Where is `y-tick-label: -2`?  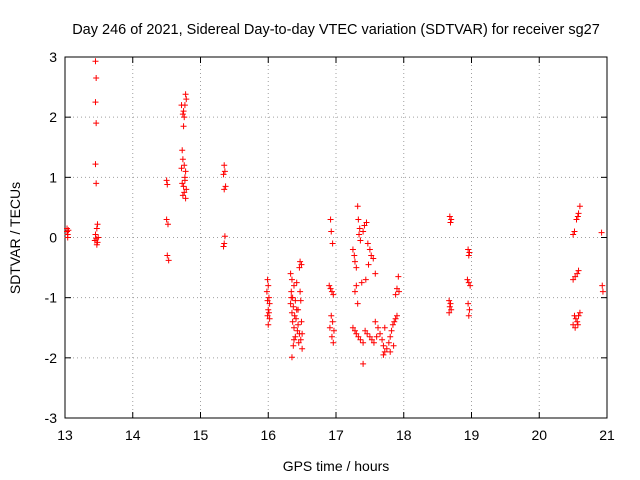 y-tick-label: -2 is located at coordinates (51, 358).